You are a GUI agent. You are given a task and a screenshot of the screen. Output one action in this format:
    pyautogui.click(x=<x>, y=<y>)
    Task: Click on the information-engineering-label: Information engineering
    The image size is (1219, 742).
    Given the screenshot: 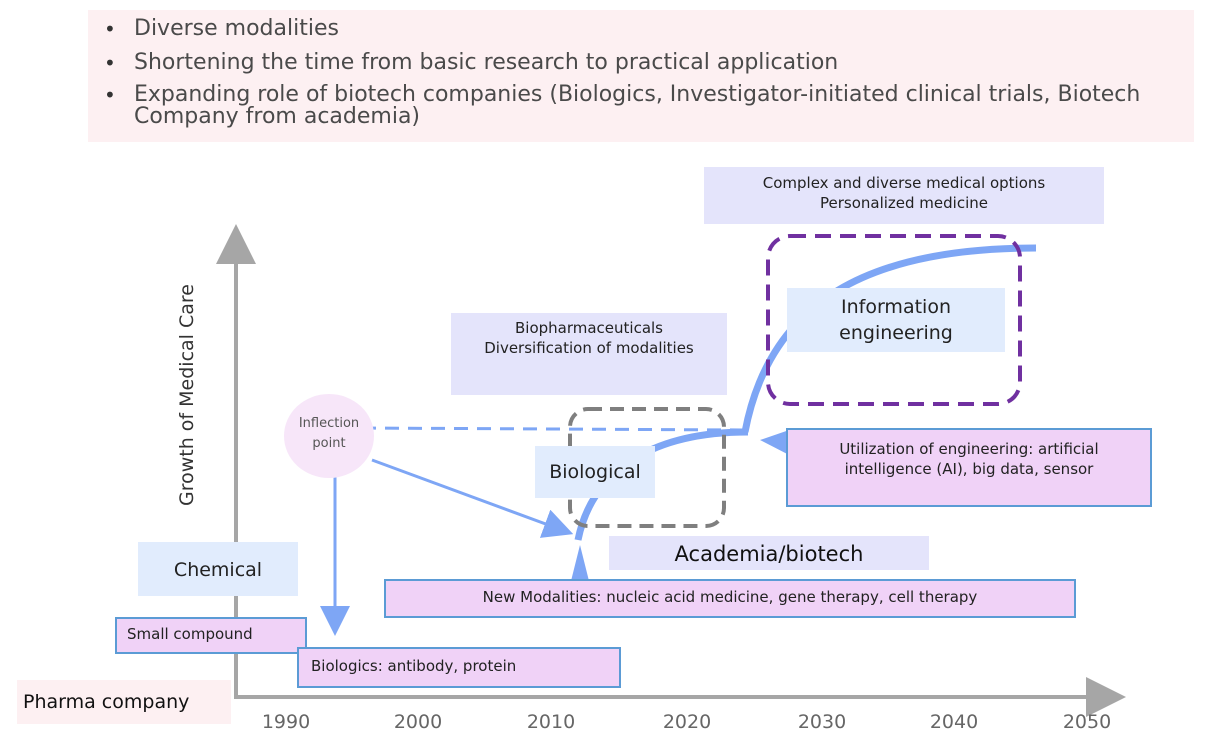 What is the action you would take?
    pyautogui.click(x=896, y=320)
    